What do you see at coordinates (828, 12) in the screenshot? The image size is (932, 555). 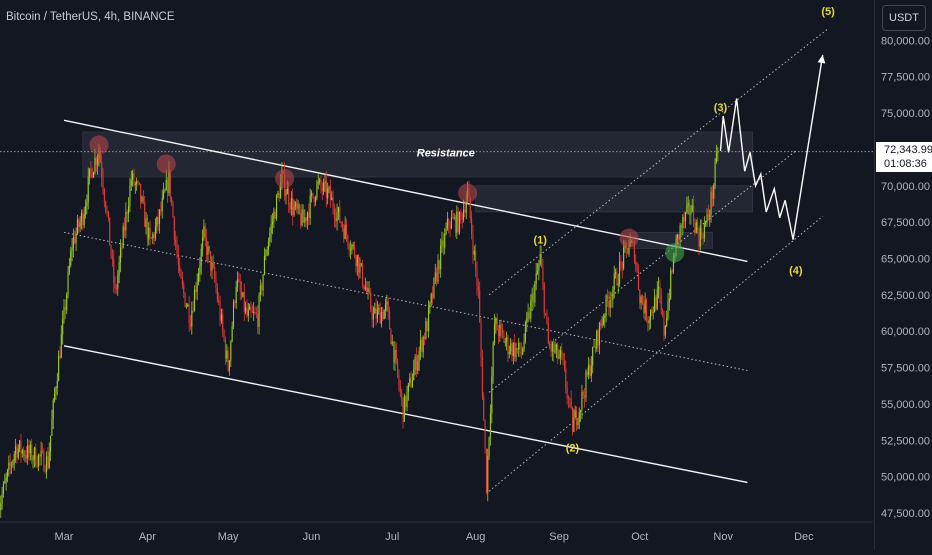 I see `wave-label: (5)` at bounding box center [828, 12].